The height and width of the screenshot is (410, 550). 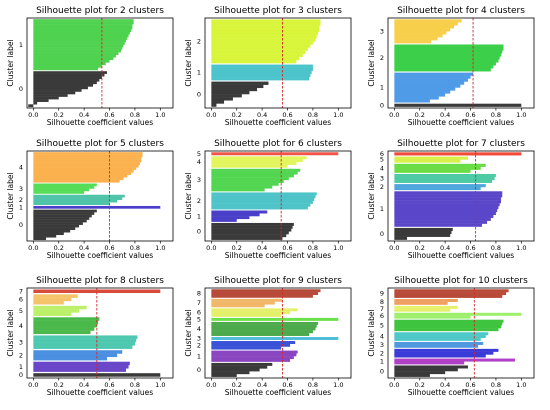 What do you see at coordinates (382, 309) in the screenshot?
I see `cluster-label-7: 7` at bounding box center [382, 309].